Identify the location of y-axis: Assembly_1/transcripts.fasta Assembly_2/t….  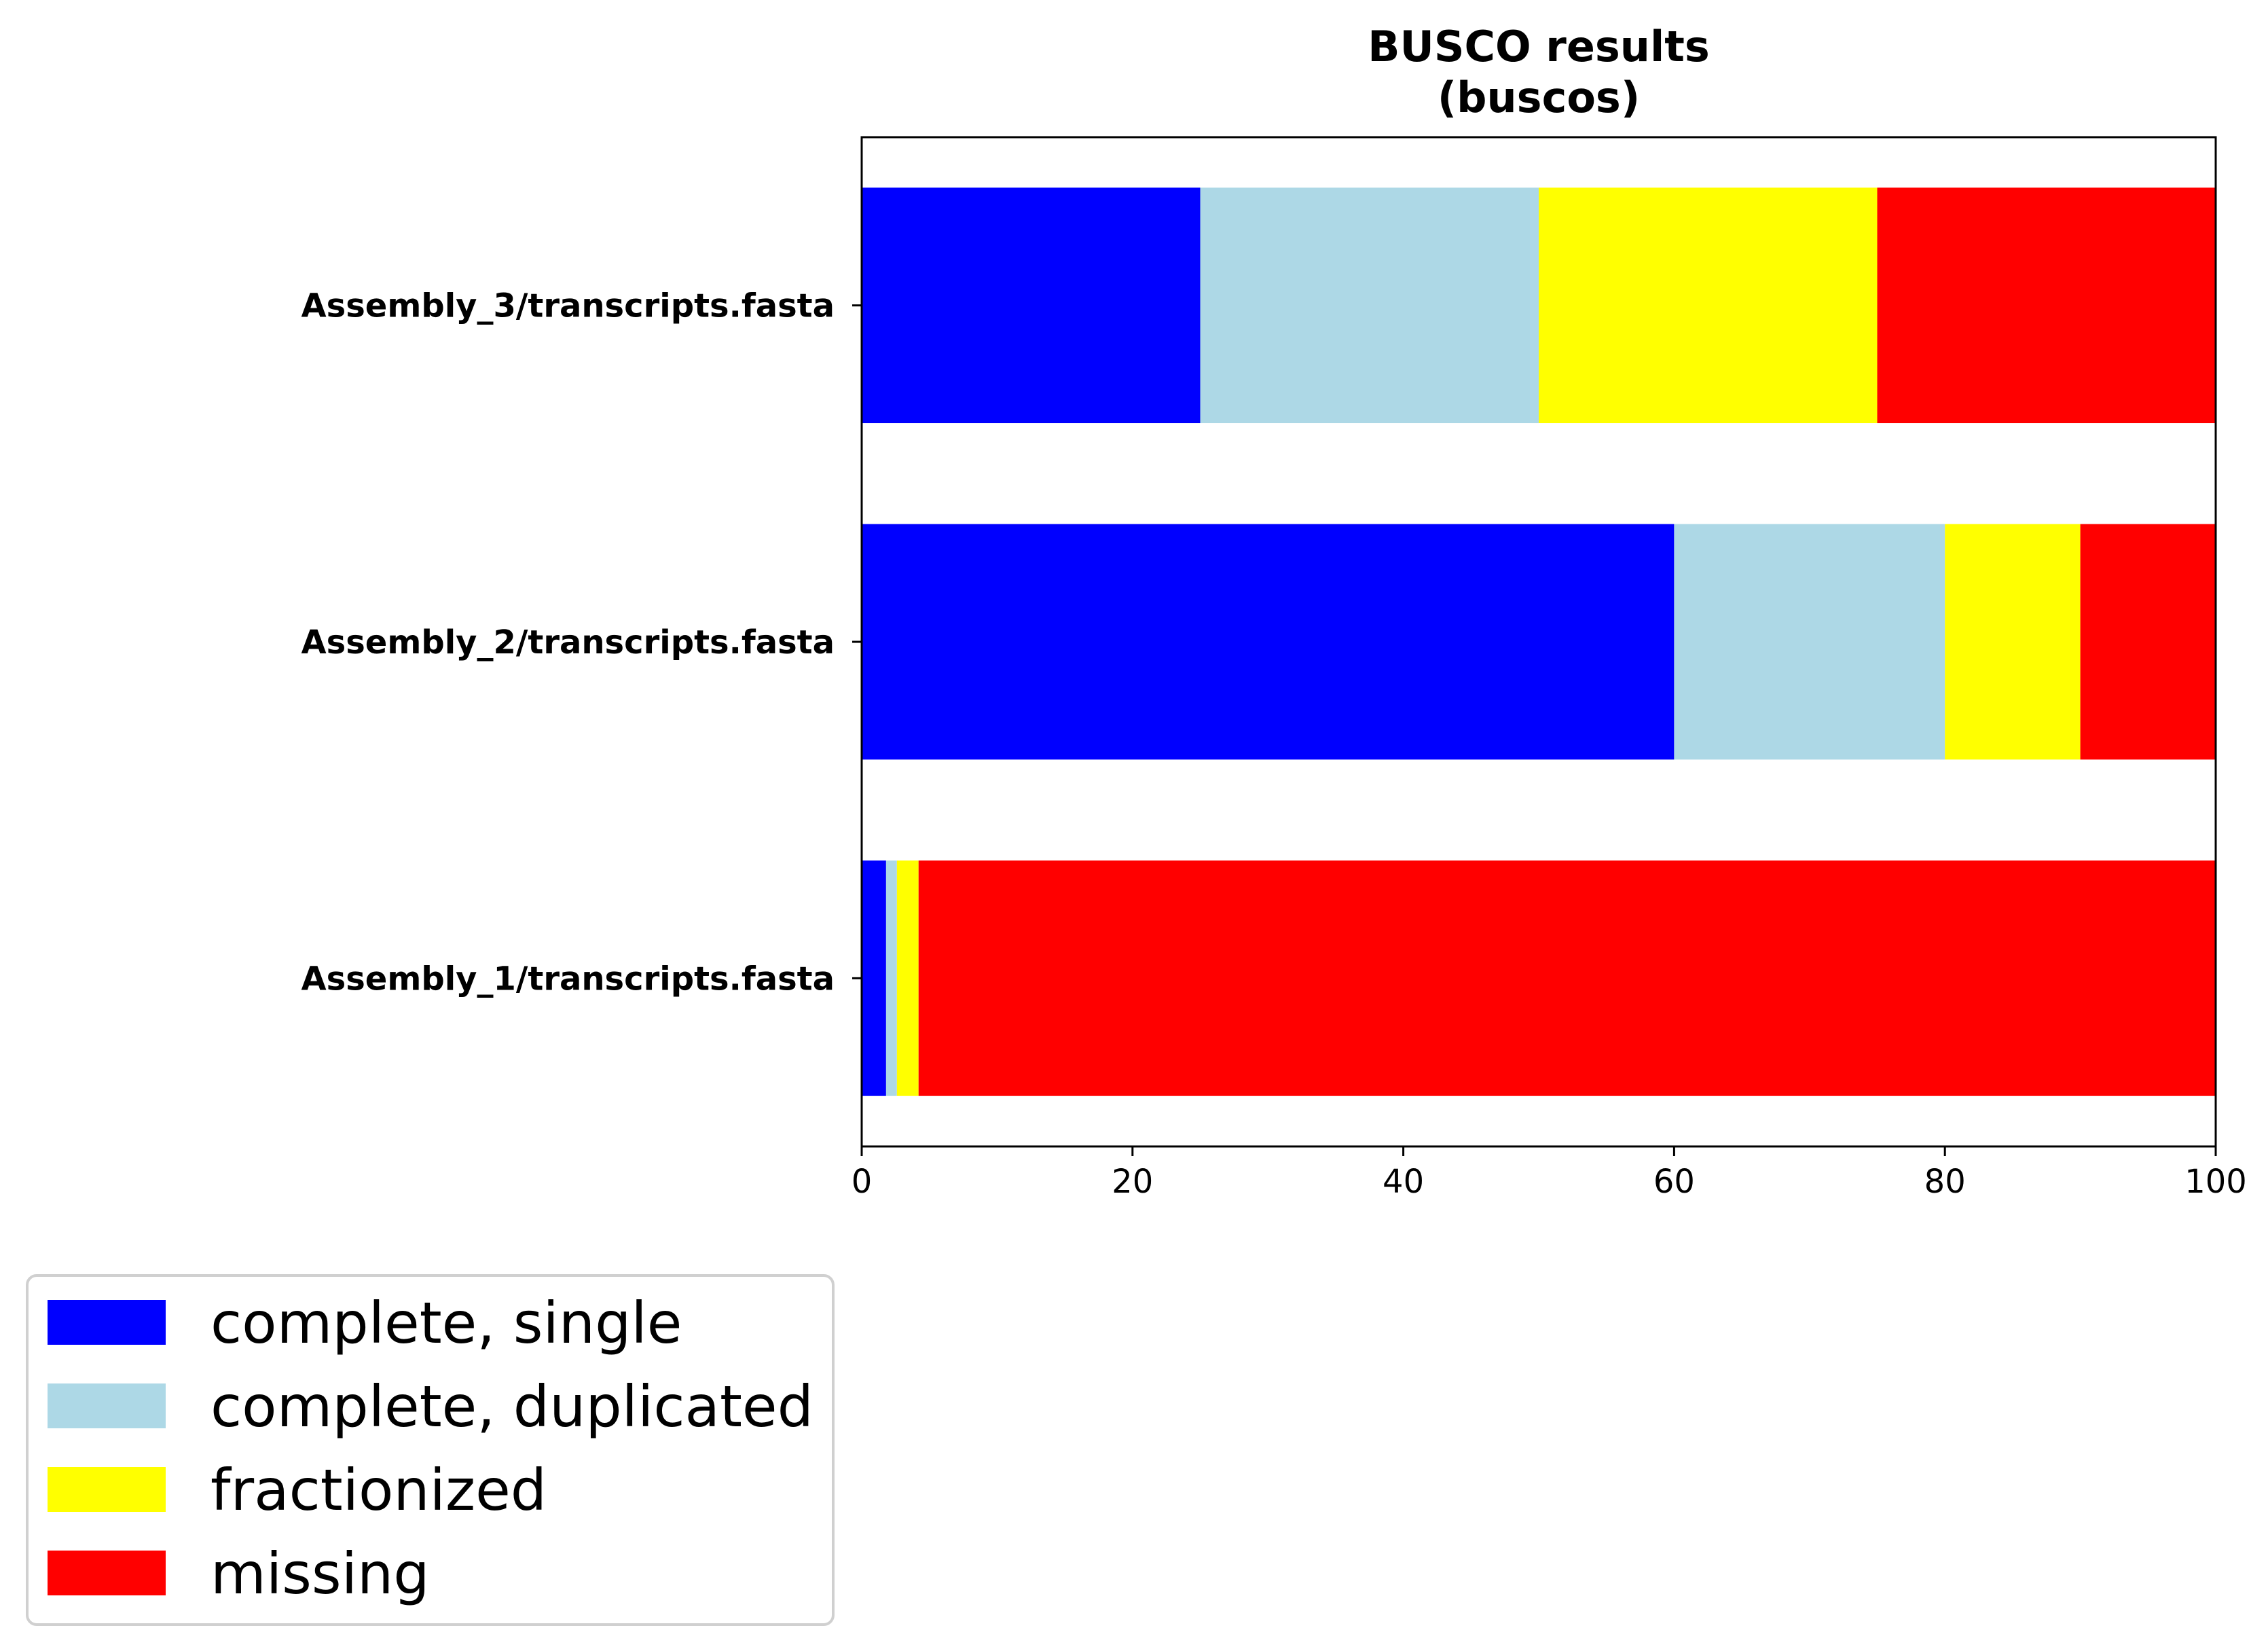
(581, 642).